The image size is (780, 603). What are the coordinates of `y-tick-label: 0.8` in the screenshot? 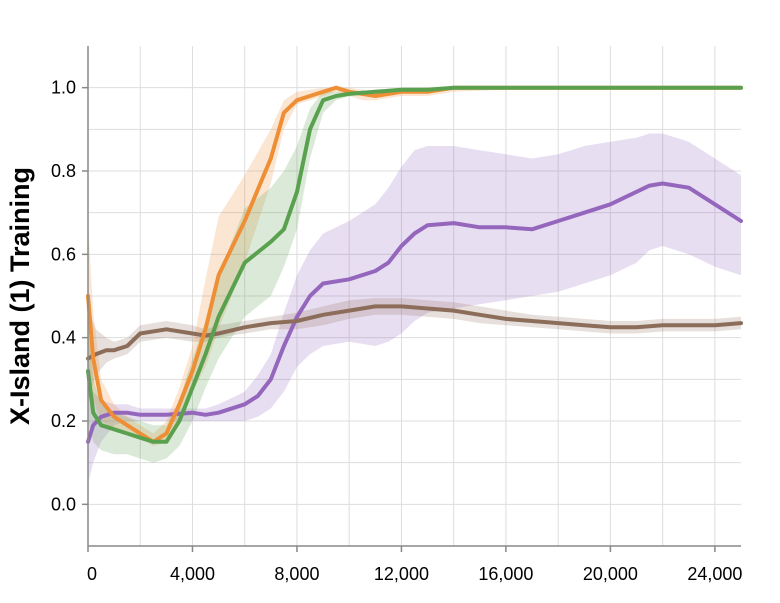 It's located at (63, 171).